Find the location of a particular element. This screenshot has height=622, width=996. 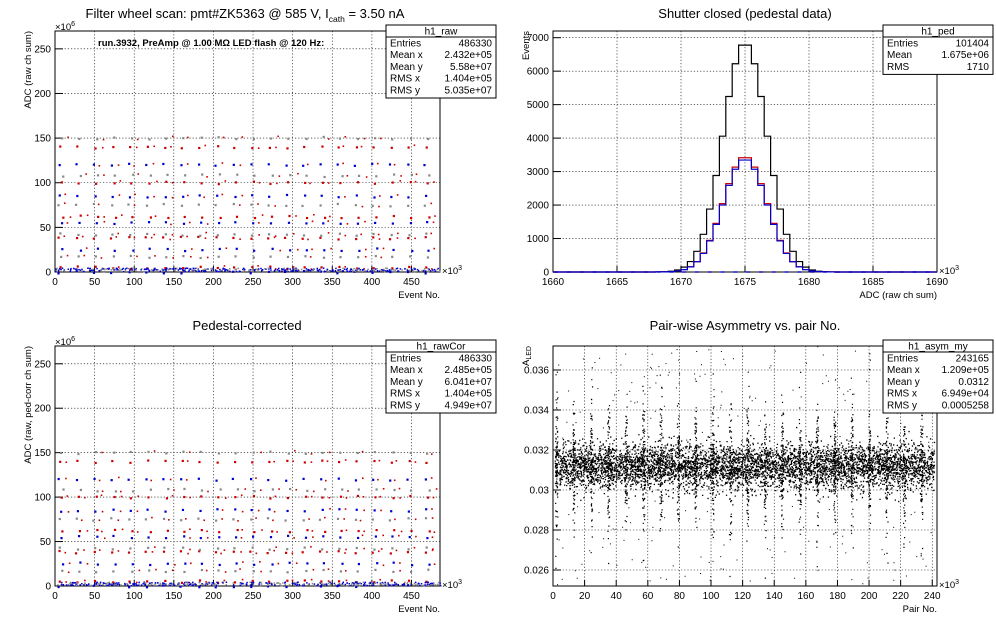

chart-title-tail: = 3.50 nA is located at coordinates (375, 13).